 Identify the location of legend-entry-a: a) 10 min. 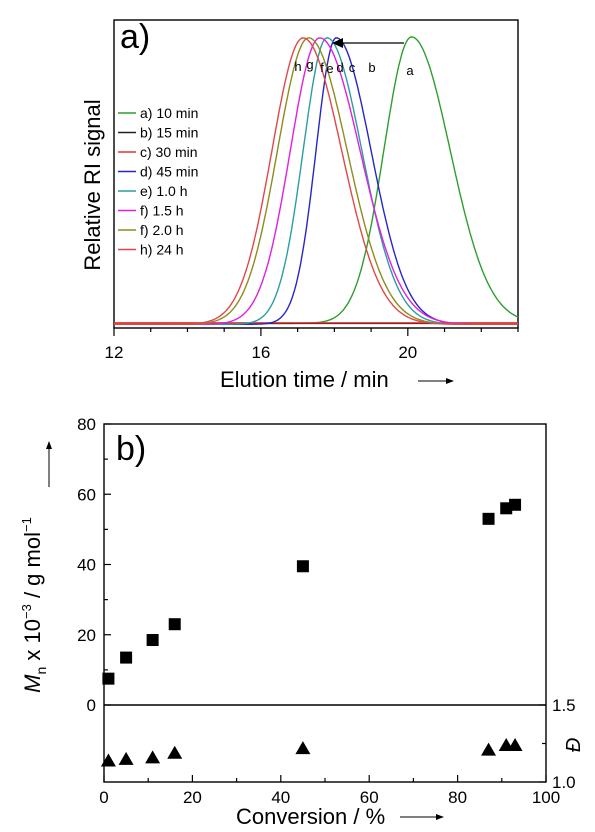
(169, 113).